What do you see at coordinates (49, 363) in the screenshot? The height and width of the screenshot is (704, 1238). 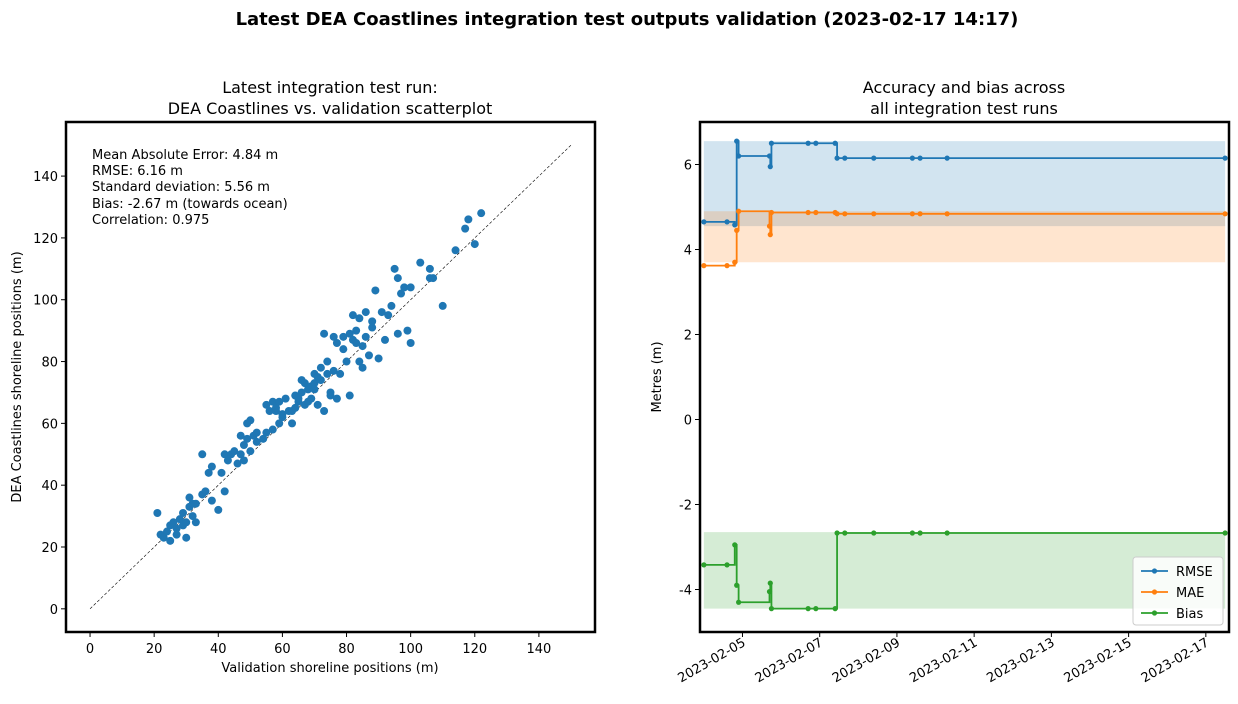 I see `y-tick-label: 80` at bounding box center [49, 363].